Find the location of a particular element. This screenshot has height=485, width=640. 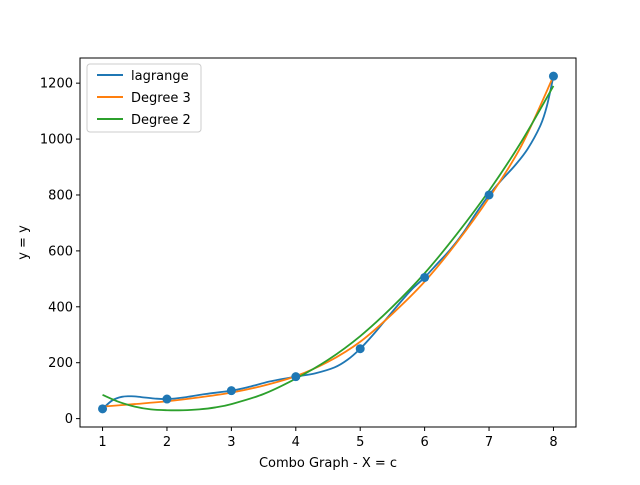

x-axis-label: Combo Graph - X = c is located at coordinates (328, 463).